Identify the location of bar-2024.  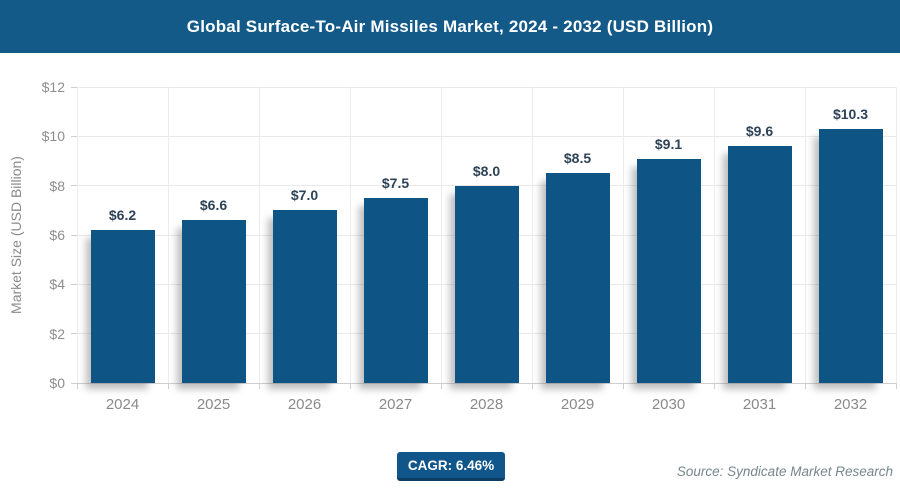
(122, 306).